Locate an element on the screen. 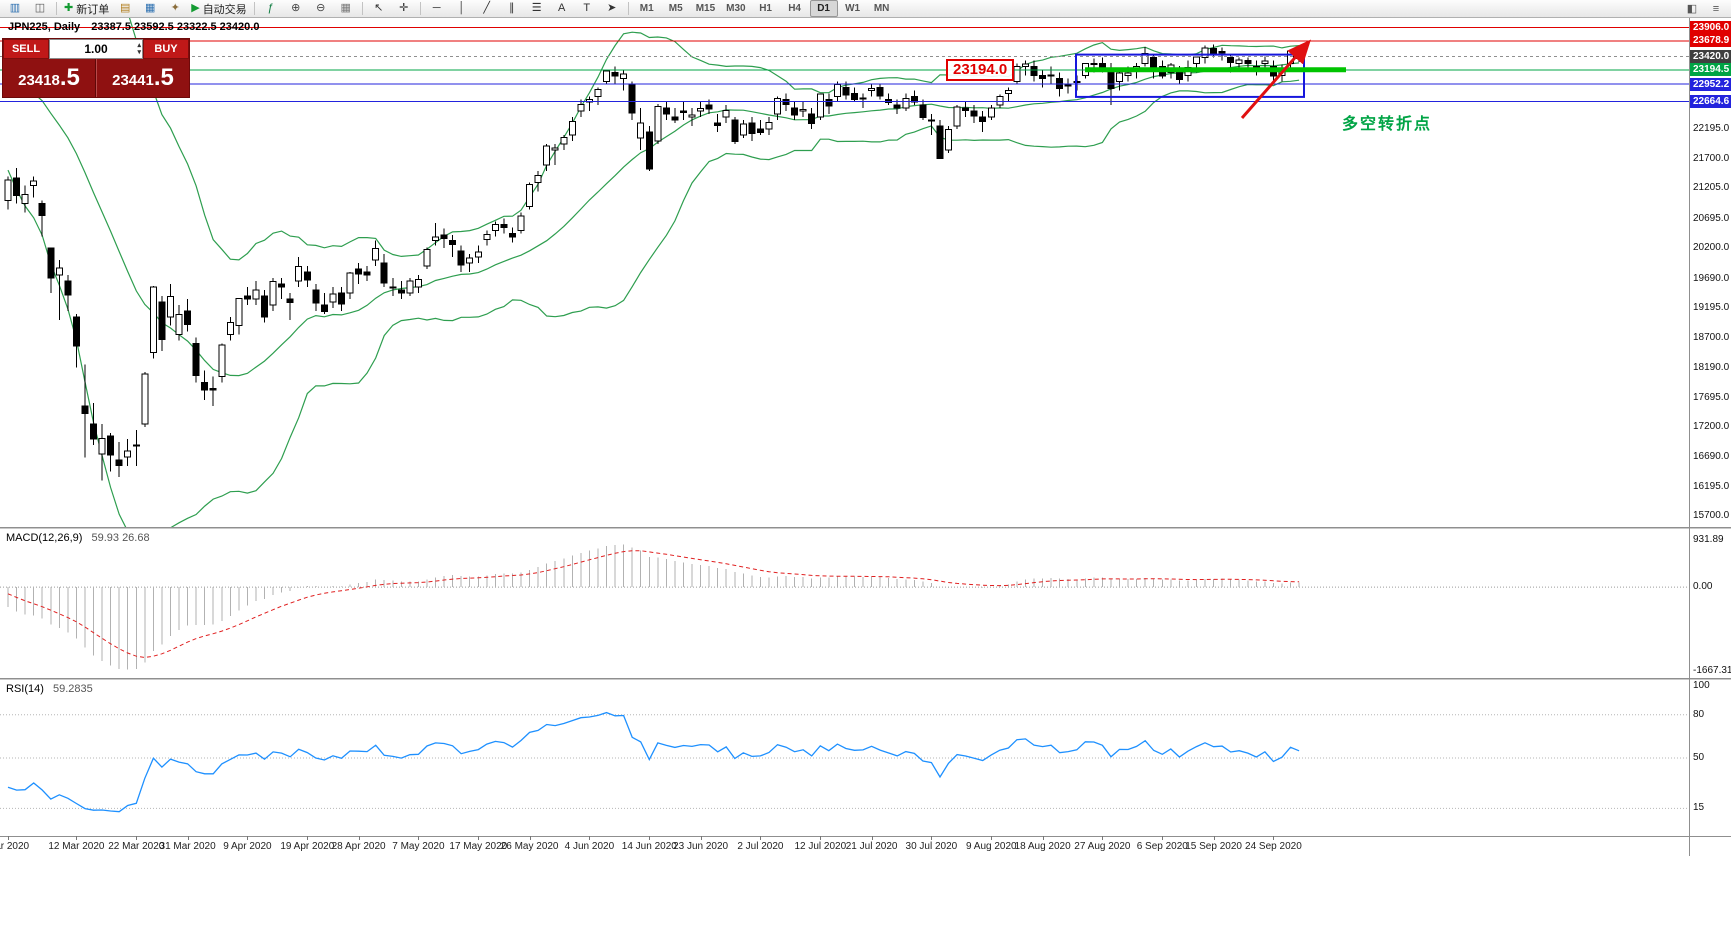 The image size is (1731, 940). new-chart-button: ▥ is located at coordinates (15, 8).